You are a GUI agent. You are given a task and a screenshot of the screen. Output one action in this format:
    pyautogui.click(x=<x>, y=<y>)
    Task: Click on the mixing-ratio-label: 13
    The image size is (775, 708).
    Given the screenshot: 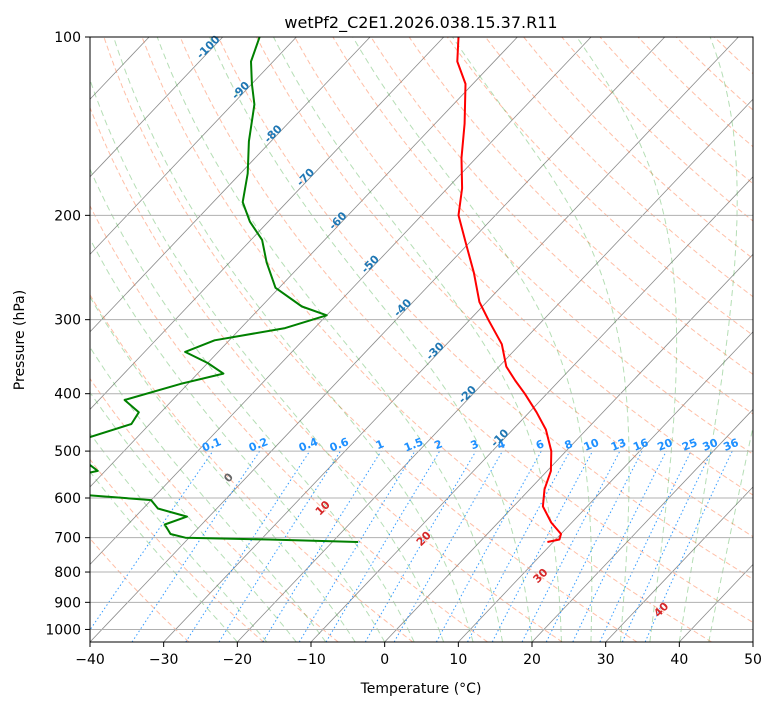 What is the action you would take?
    pyautogui.click(x=618, y=445)
    